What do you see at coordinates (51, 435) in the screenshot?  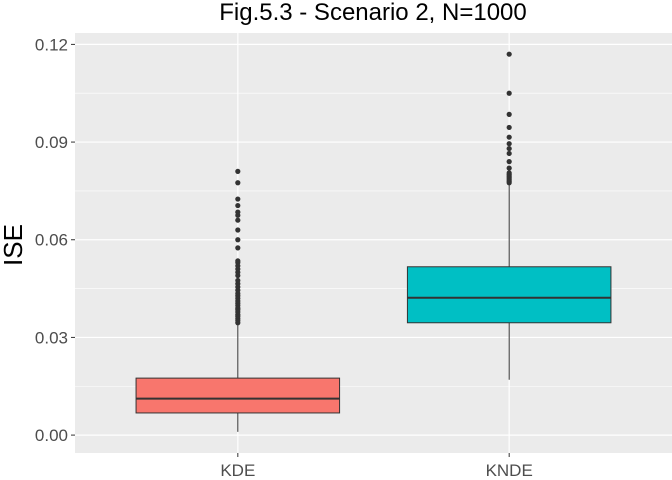 I see `y-tick-label: 0.00` at bounding box center [51, 435].